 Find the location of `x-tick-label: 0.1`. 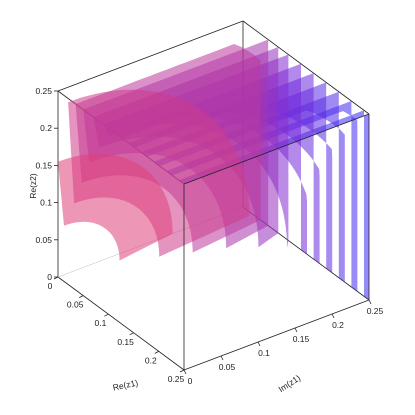

x-tick-label: 0.1 is located at coordinates (100, 323).